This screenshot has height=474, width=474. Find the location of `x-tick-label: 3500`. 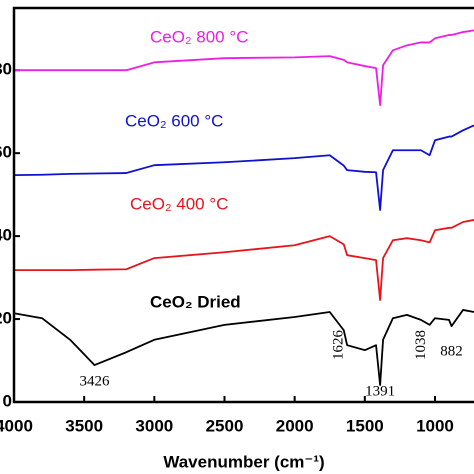

x-tick-label: 3500 is located at coordinates (84, 425).